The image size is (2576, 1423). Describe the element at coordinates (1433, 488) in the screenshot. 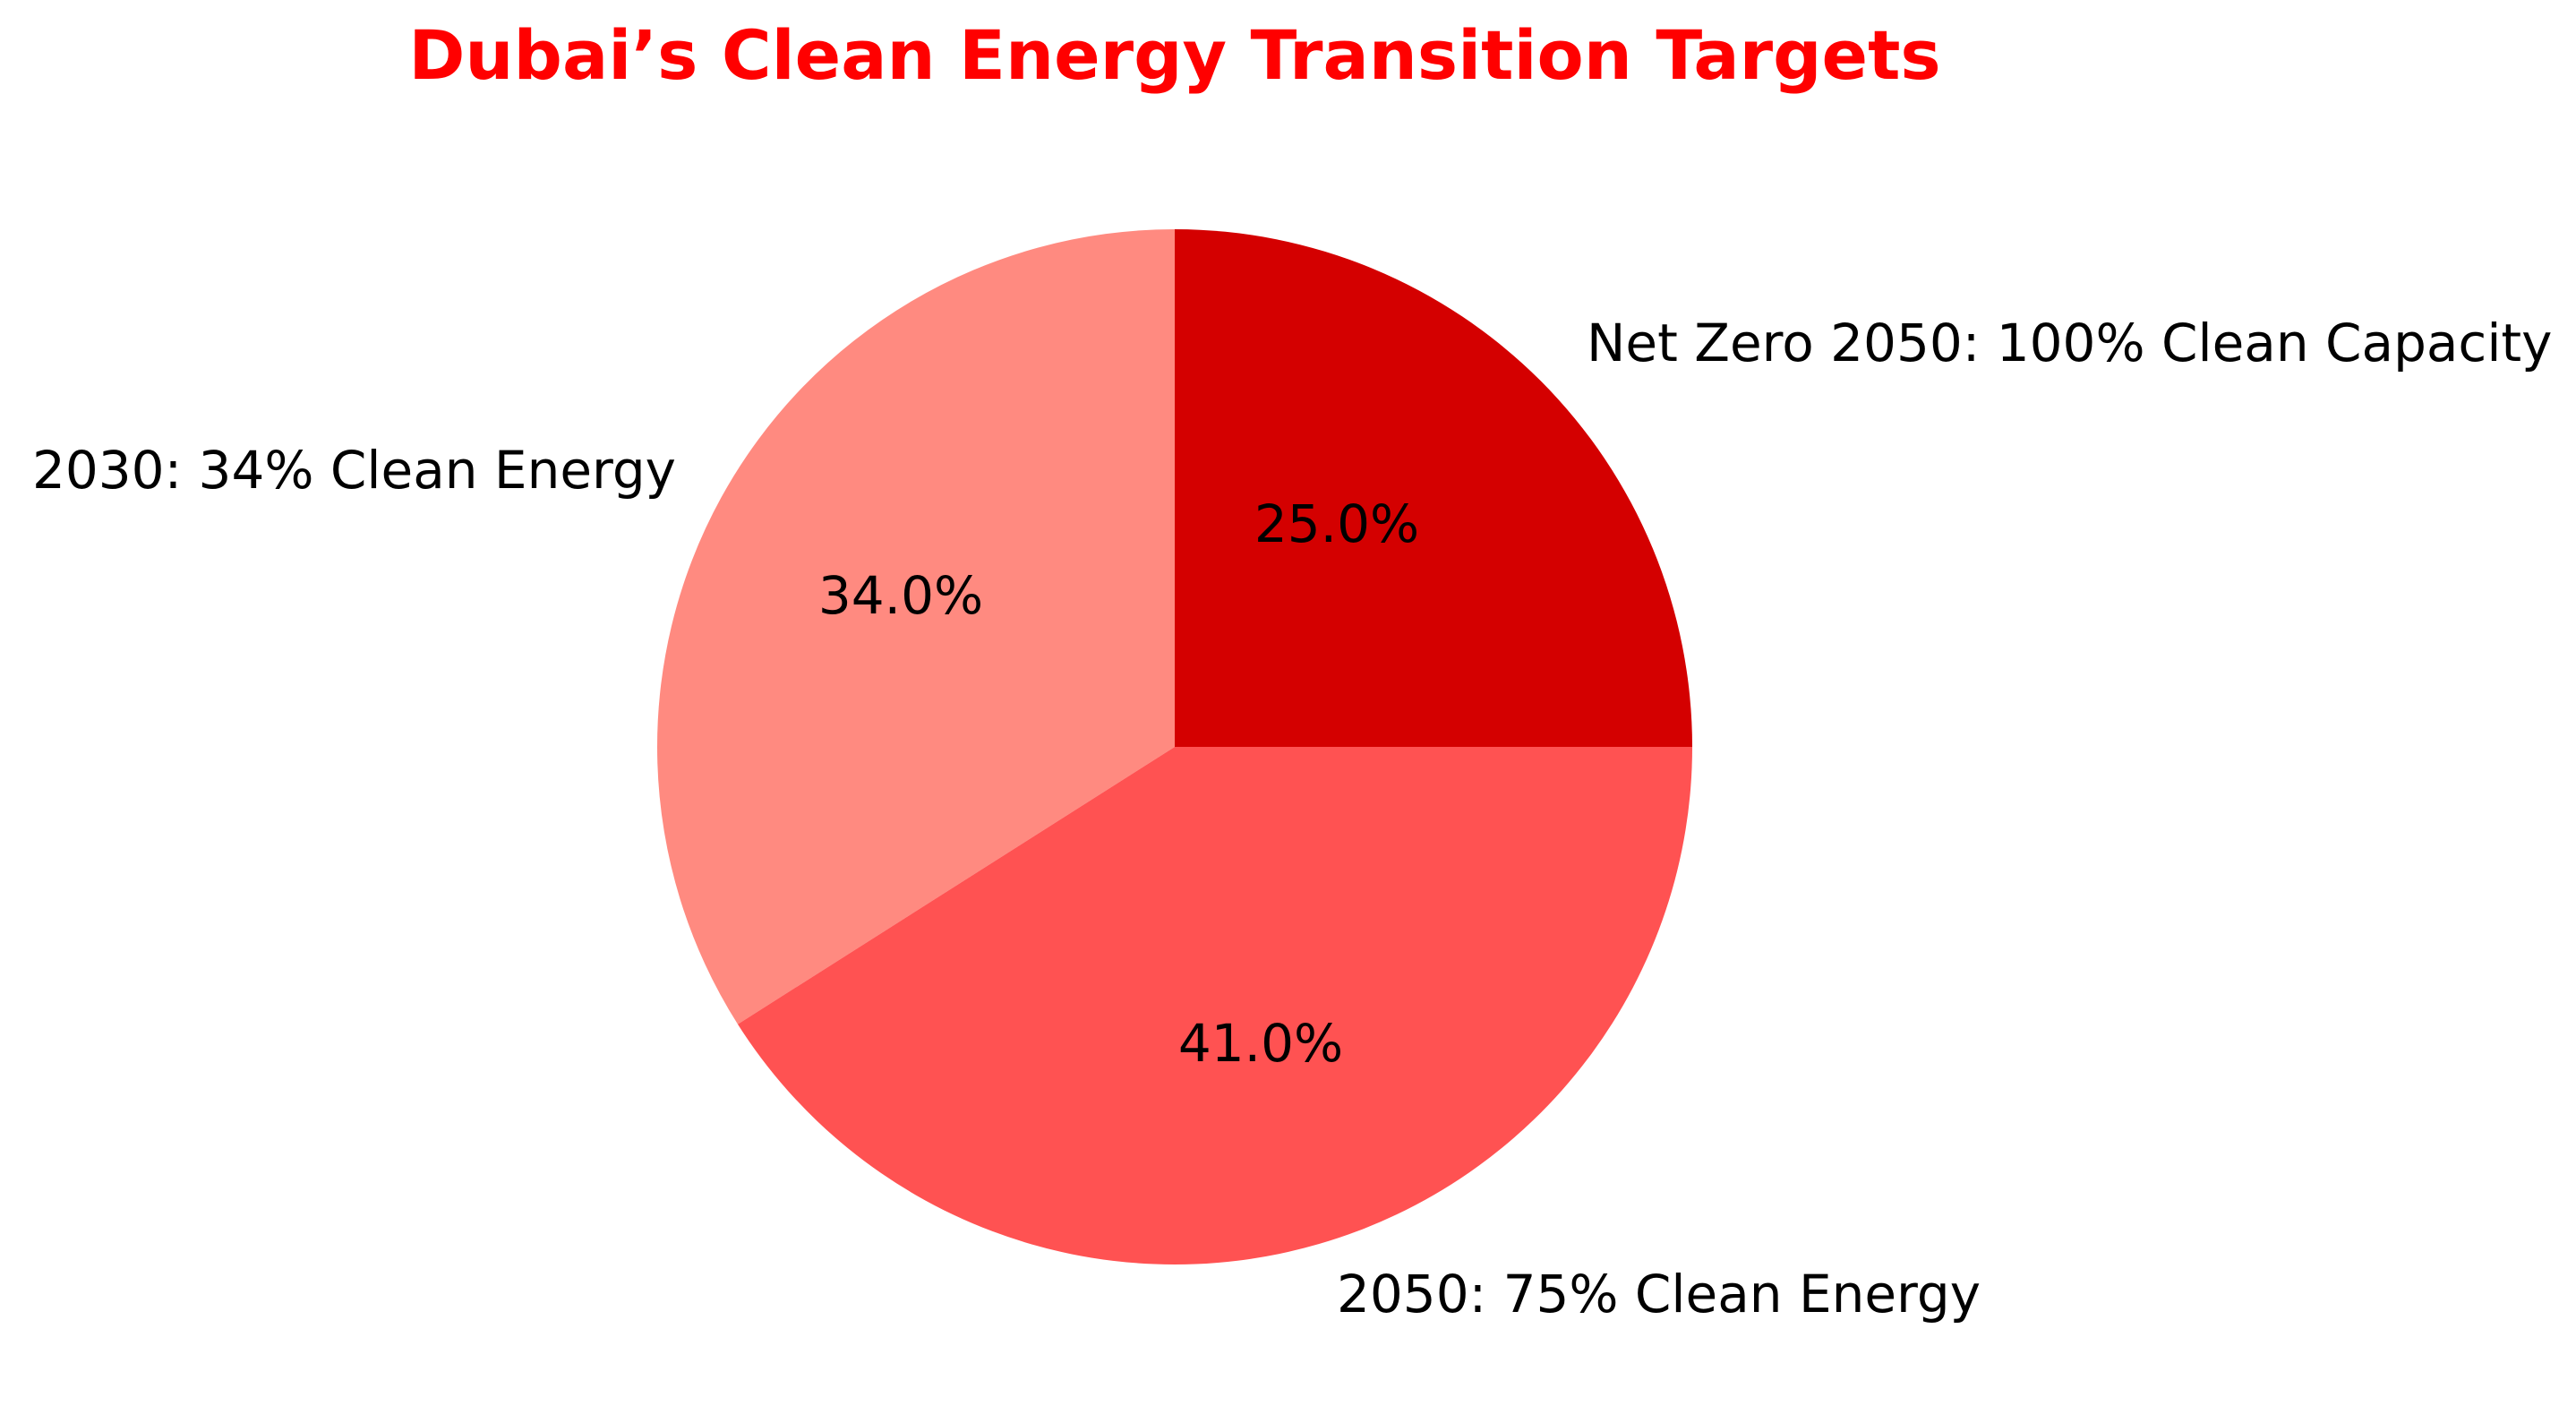

I see `slice-net-zero-2050` at that location.